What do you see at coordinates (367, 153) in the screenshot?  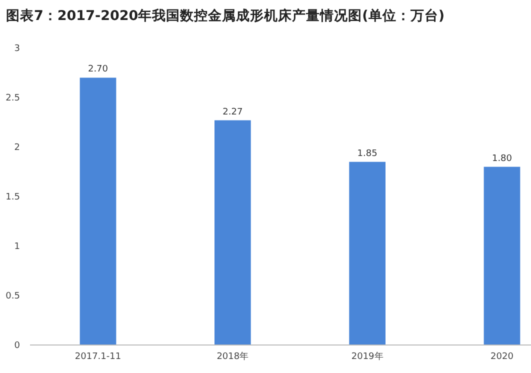 I see `data-label: 1.85` at bounding box center [367, 153].